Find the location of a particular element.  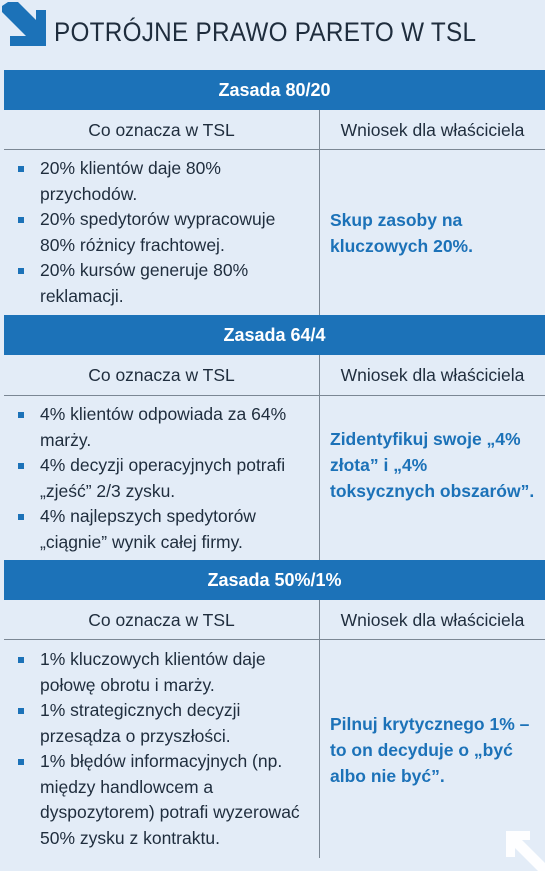

section-title-80-20: Zasada 80/20 is located at coordinates (274, 90).